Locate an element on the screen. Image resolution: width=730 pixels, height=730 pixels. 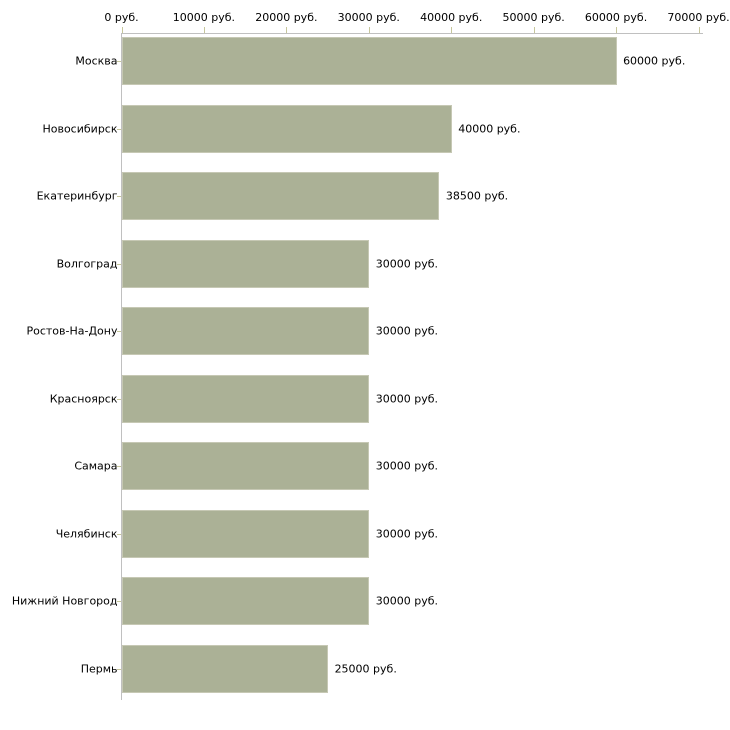
category-label: Пермь is located at coordinates (99, 669).